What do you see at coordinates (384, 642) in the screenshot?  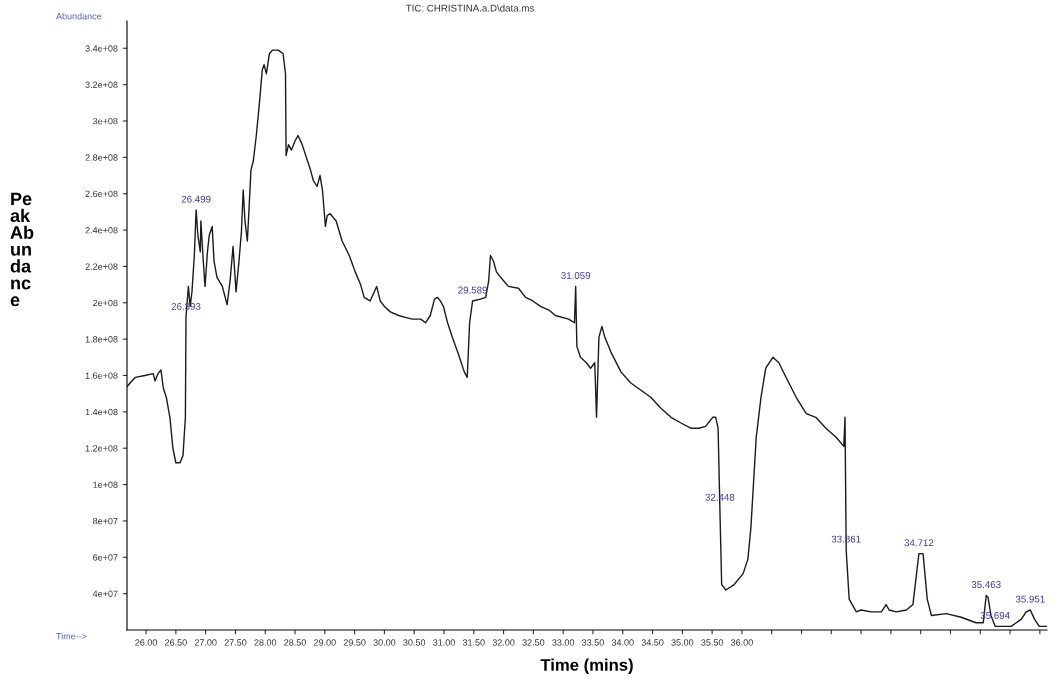 I see `x-tick-label: 30.00` at bounding box center [384, 642].